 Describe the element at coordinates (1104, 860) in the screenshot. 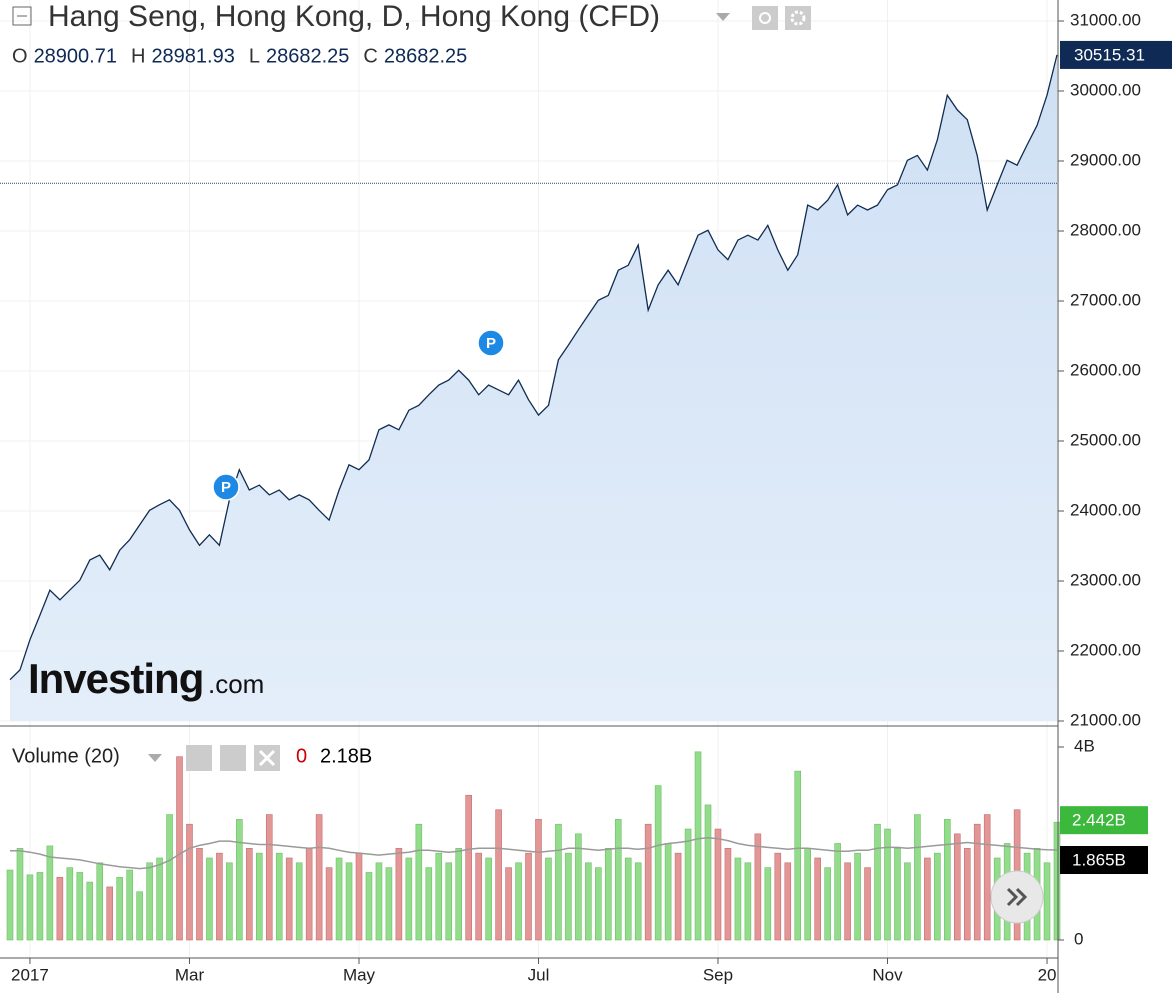

I see `volume-tag` at that location.